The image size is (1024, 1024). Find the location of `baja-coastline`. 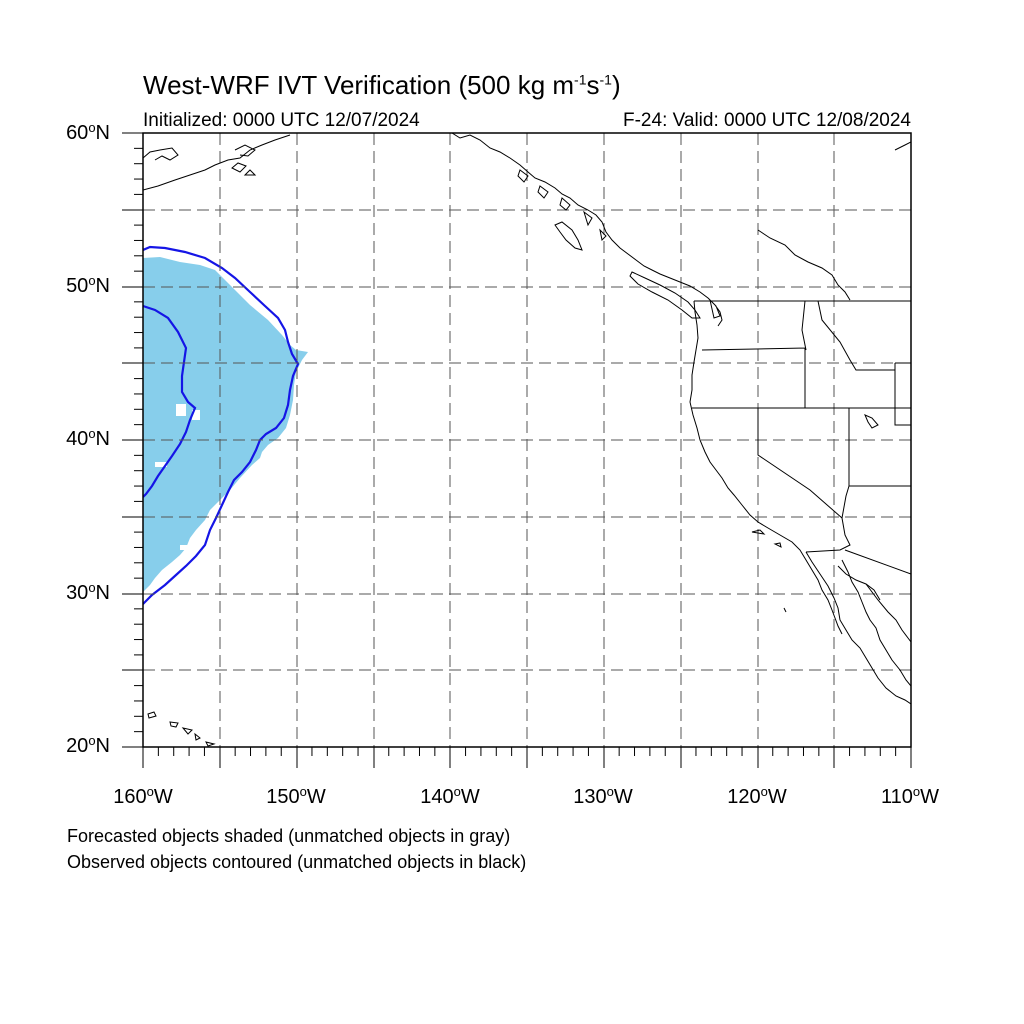

baja-coastline is located at coordinates (858, 628).